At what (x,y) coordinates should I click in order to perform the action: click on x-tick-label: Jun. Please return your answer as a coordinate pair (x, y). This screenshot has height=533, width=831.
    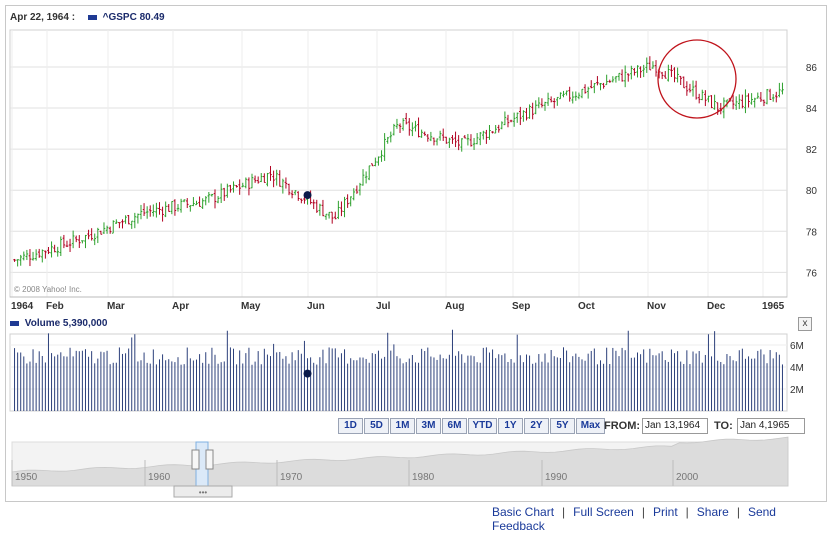
    Looking at the image, I should click on (316, 306).